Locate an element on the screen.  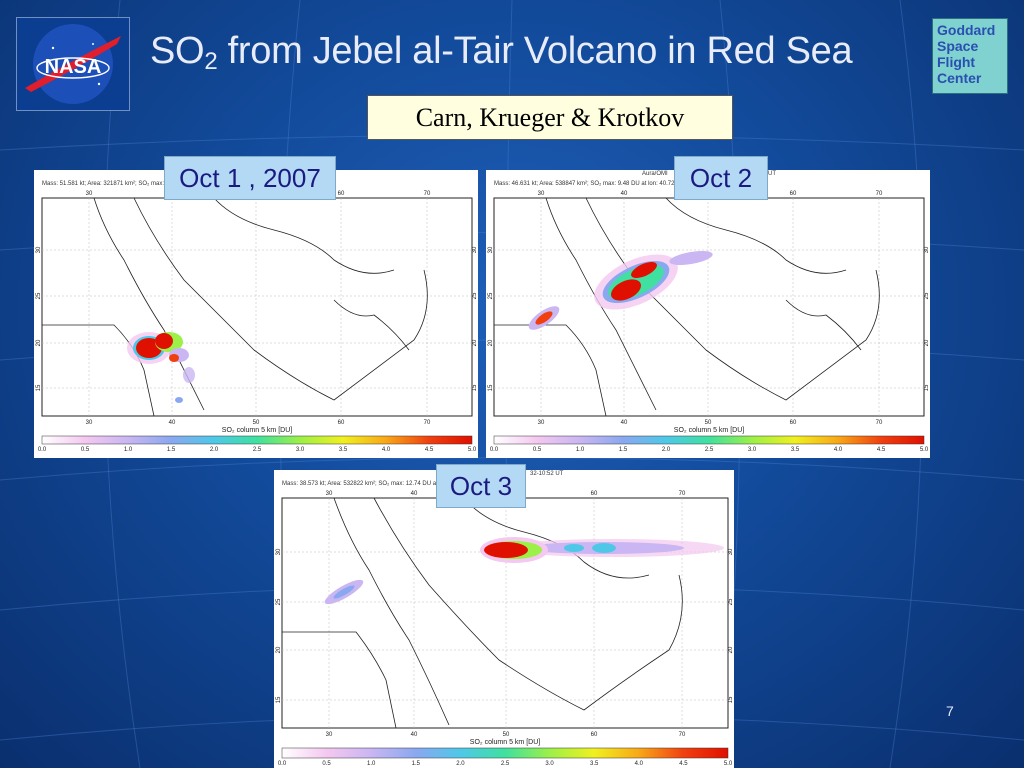
page-number: 7 is located at coordinates (950, 711).